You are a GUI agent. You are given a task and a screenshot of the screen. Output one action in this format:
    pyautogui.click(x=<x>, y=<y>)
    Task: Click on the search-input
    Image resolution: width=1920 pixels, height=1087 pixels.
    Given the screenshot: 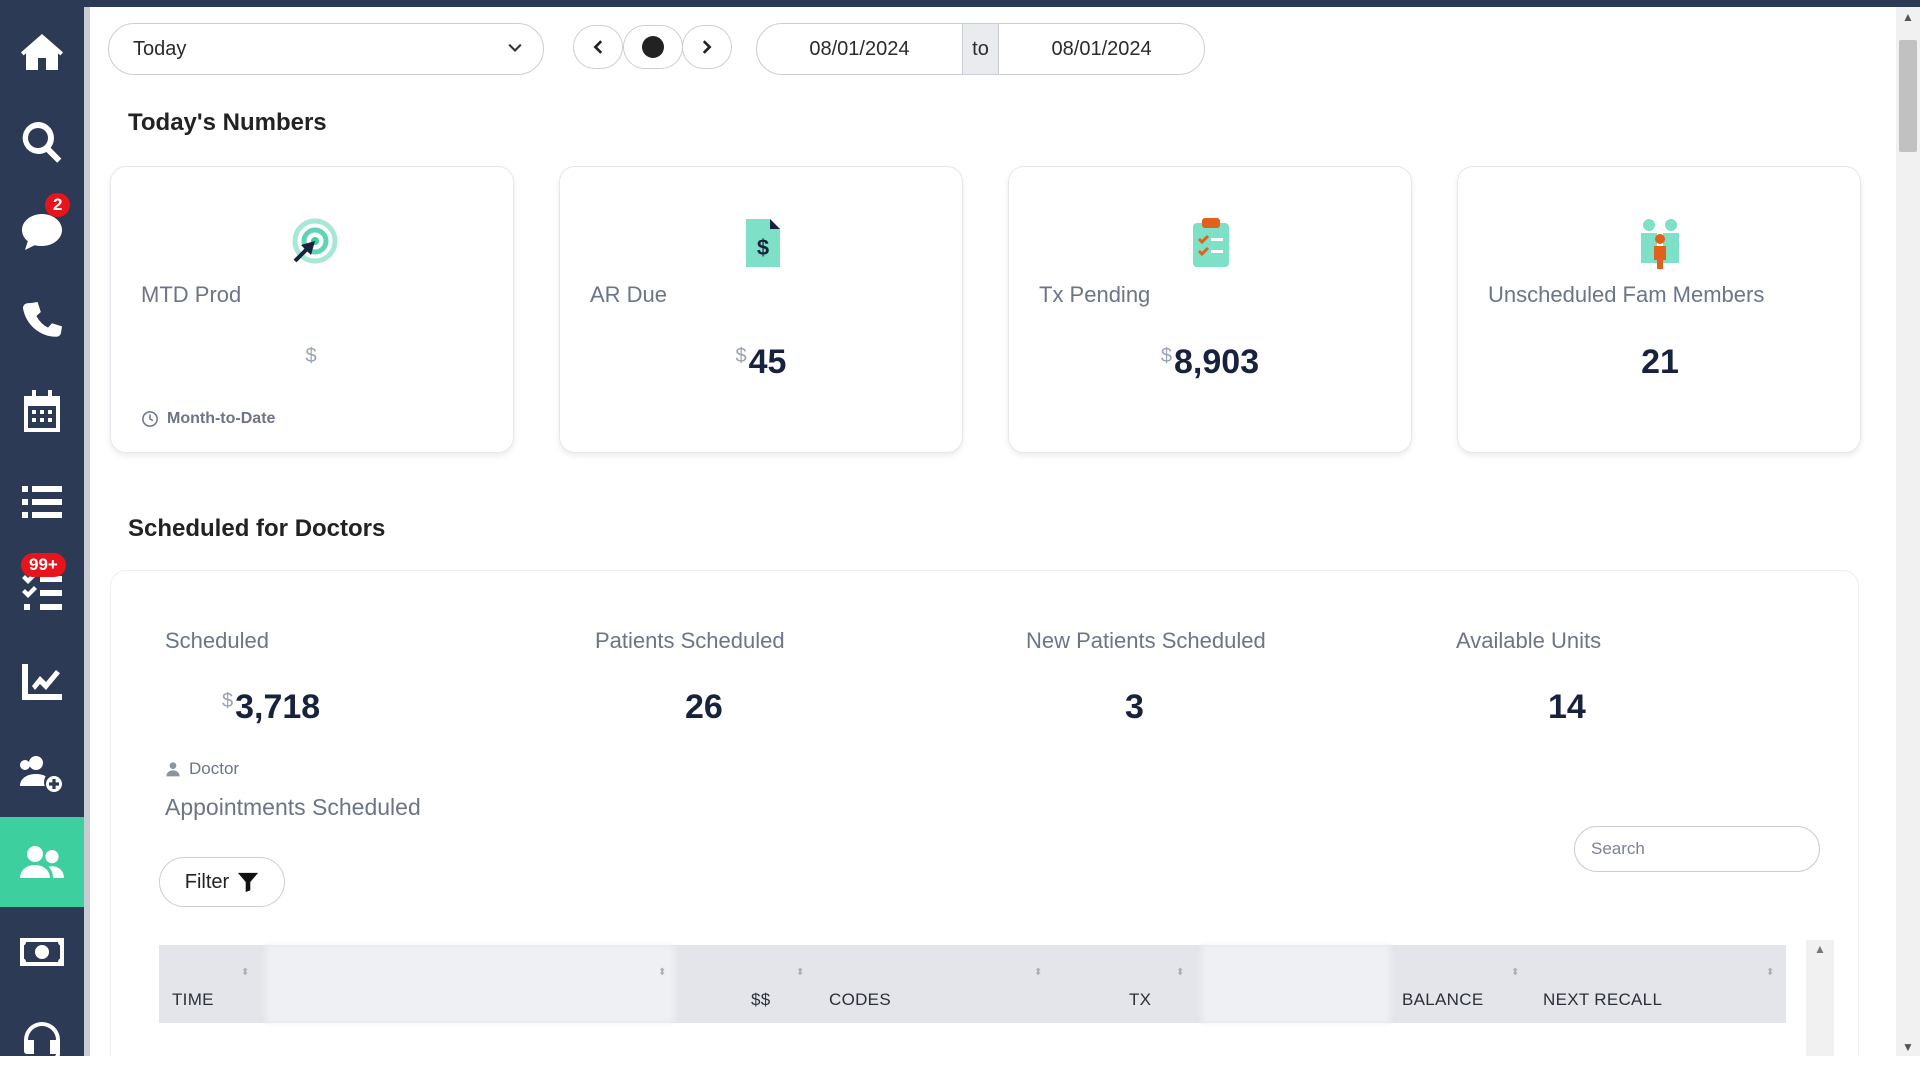 What is the action you would take?
    pyautogui.click(x=1697, y=849)
    